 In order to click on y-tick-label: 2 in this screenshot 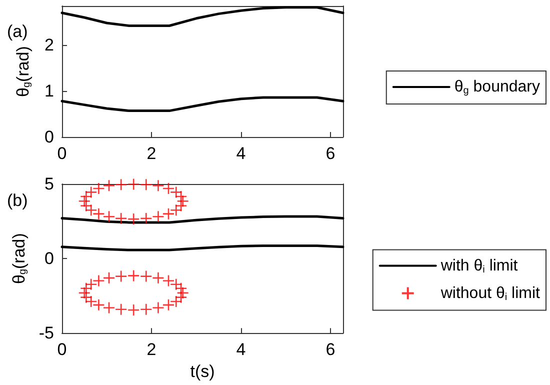, I will do `click(49, 45)`.